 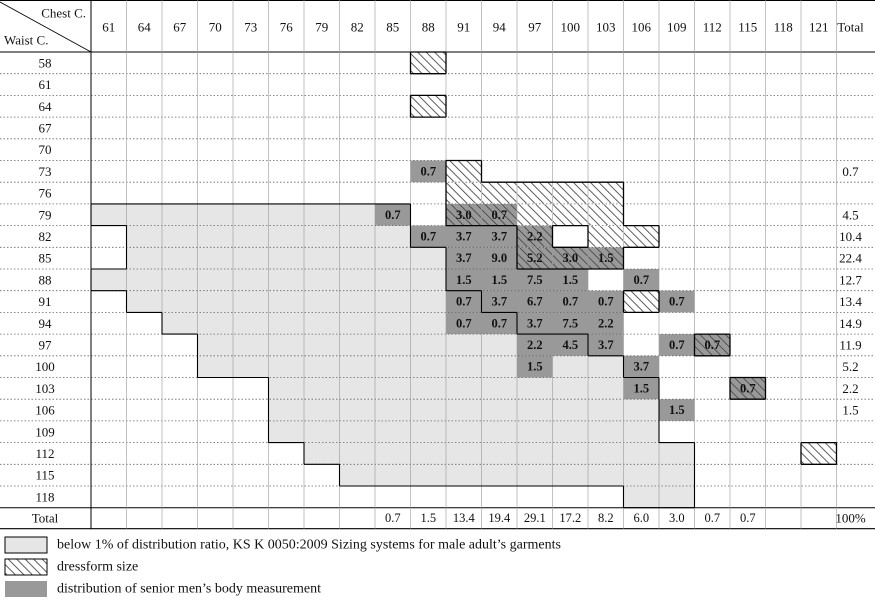 What do you see at coordinates (26, 567) in the screenshot?
I see `legend-swatch-hatch` at bounding box center [26, 567].